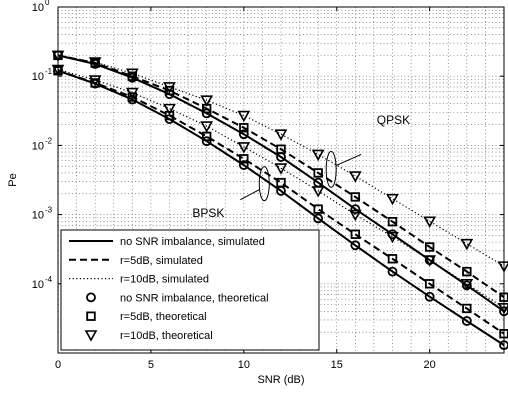 This screenshot has width=508, height=396. I want to click on qpsk-ellipse, so click(331, 169).